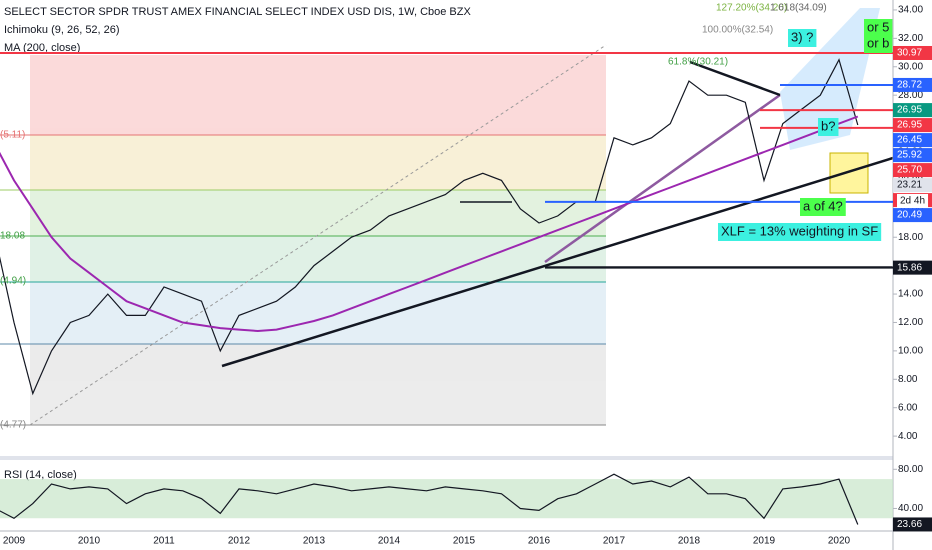  Describe the element at coordinates (910, 469) in the screenshot. I see `y-tick-label: 80.00` at that location.